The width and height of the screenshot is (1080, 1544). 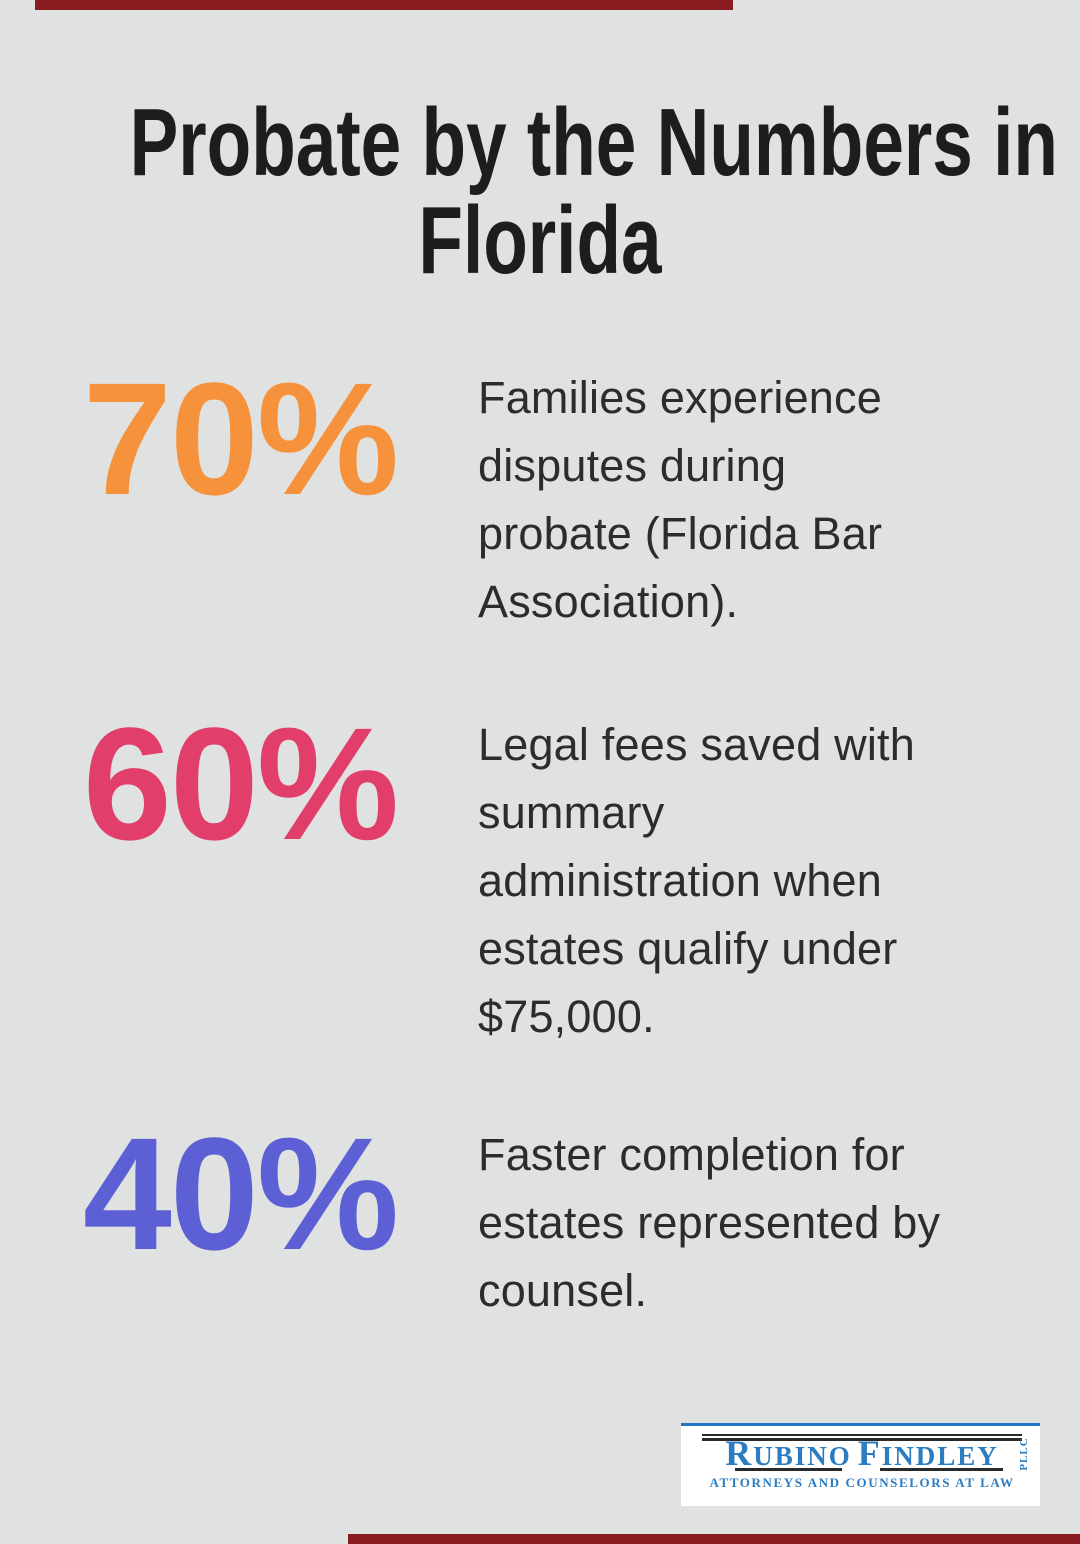 I want to click on logo-top-rule, so click(x=862, y=1437).